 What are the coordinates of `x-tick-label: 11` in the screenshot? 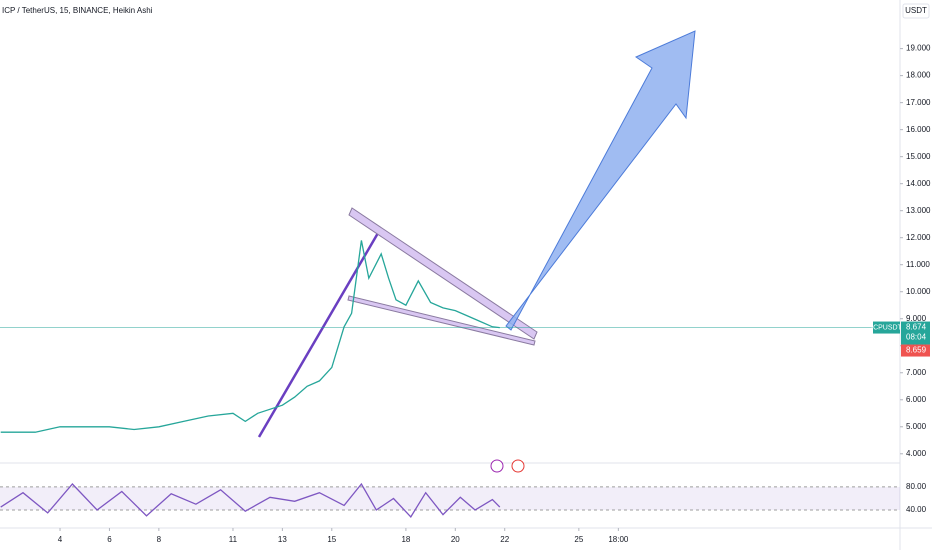 It's located at (233, 539).